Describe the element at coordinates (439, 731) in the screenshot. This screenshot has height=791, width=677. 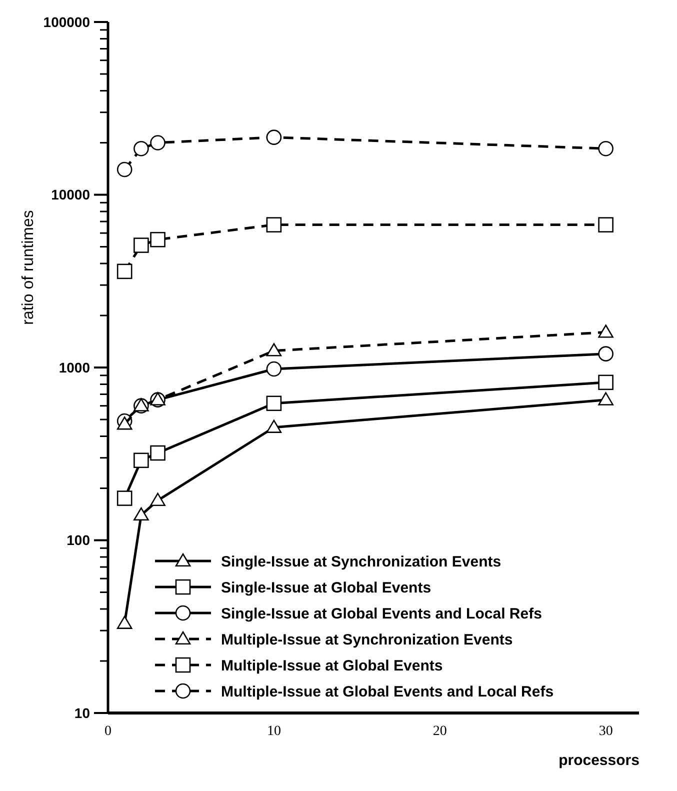
I see `x-tick-label: 20` at that location.